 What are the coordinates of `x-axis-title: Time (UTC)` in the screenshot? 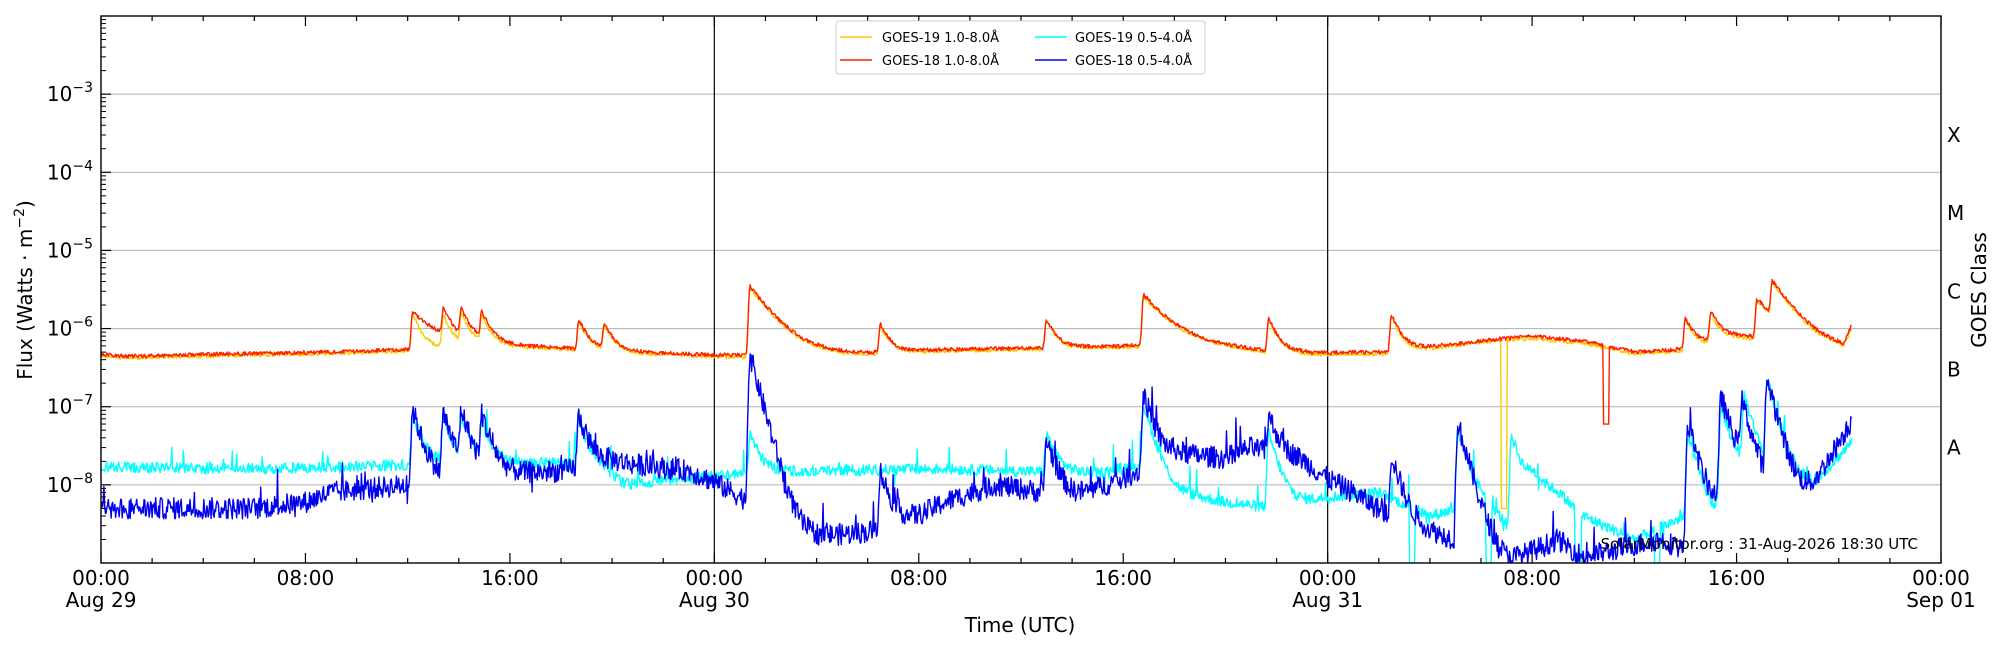 It's located at (1020, 625).